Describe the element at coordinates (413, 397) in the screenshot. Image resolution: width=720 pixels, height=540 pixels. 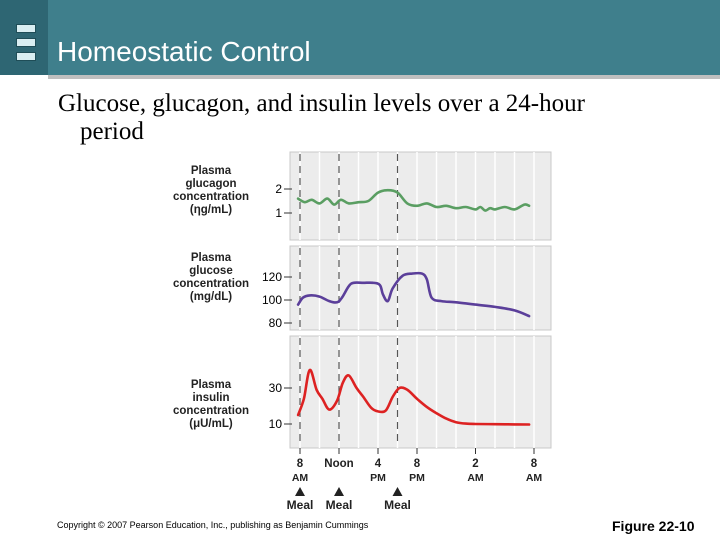
I see `insulin-series-line` at that location.